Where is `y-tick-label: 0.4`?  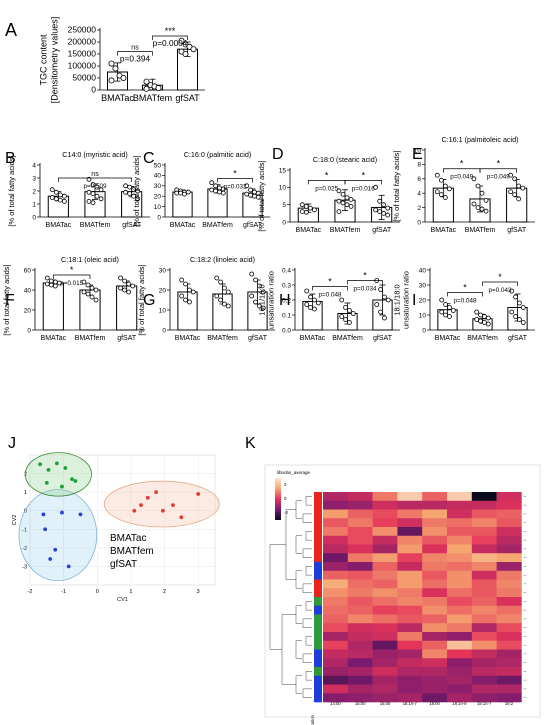
y-tick-label: 0.4 is located at coordinates (286, 270).